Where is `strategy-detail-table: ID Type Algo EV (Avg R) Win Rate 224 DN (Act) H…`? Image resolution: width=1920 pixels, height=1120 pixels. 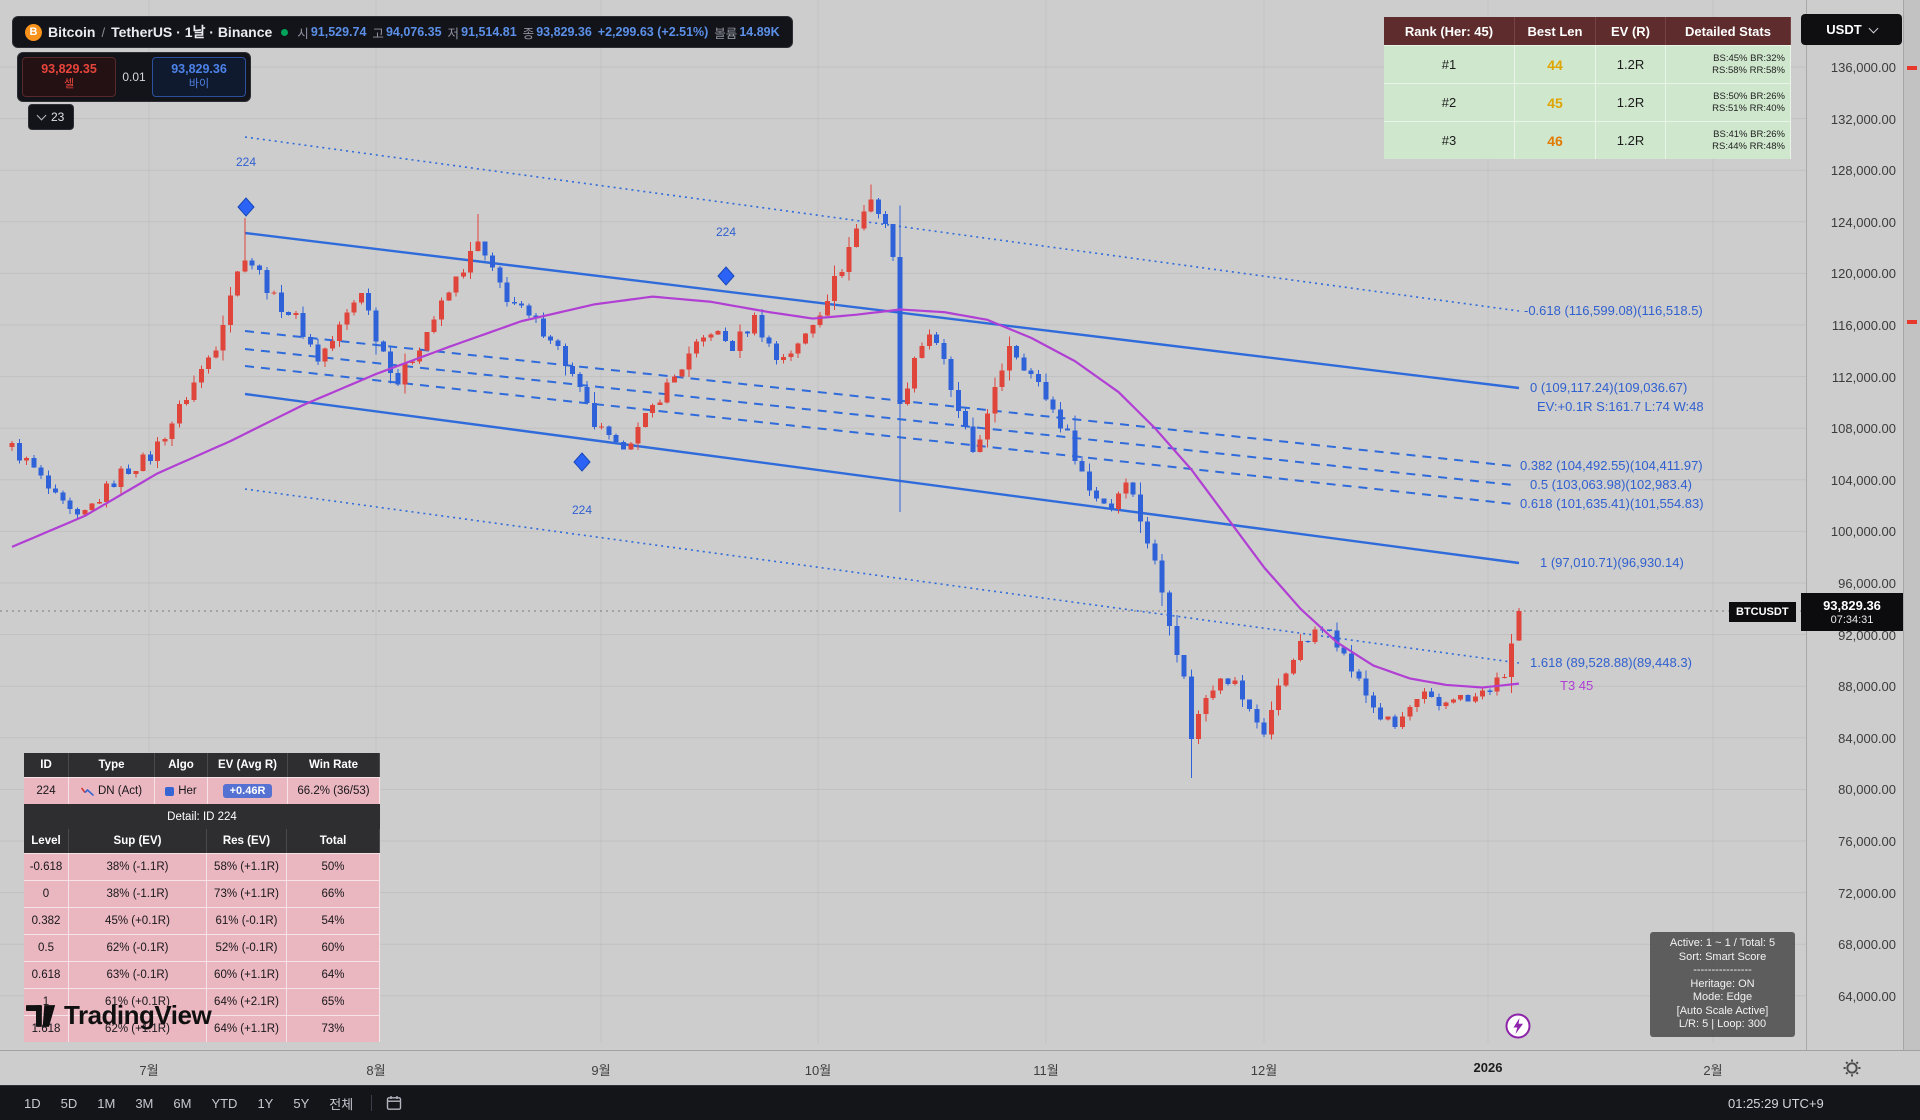
strategy-detail-table: ID Type Algo EV (Avg R) Win Rate 224 DN (Act) H… is located at coordinates (202, 897).